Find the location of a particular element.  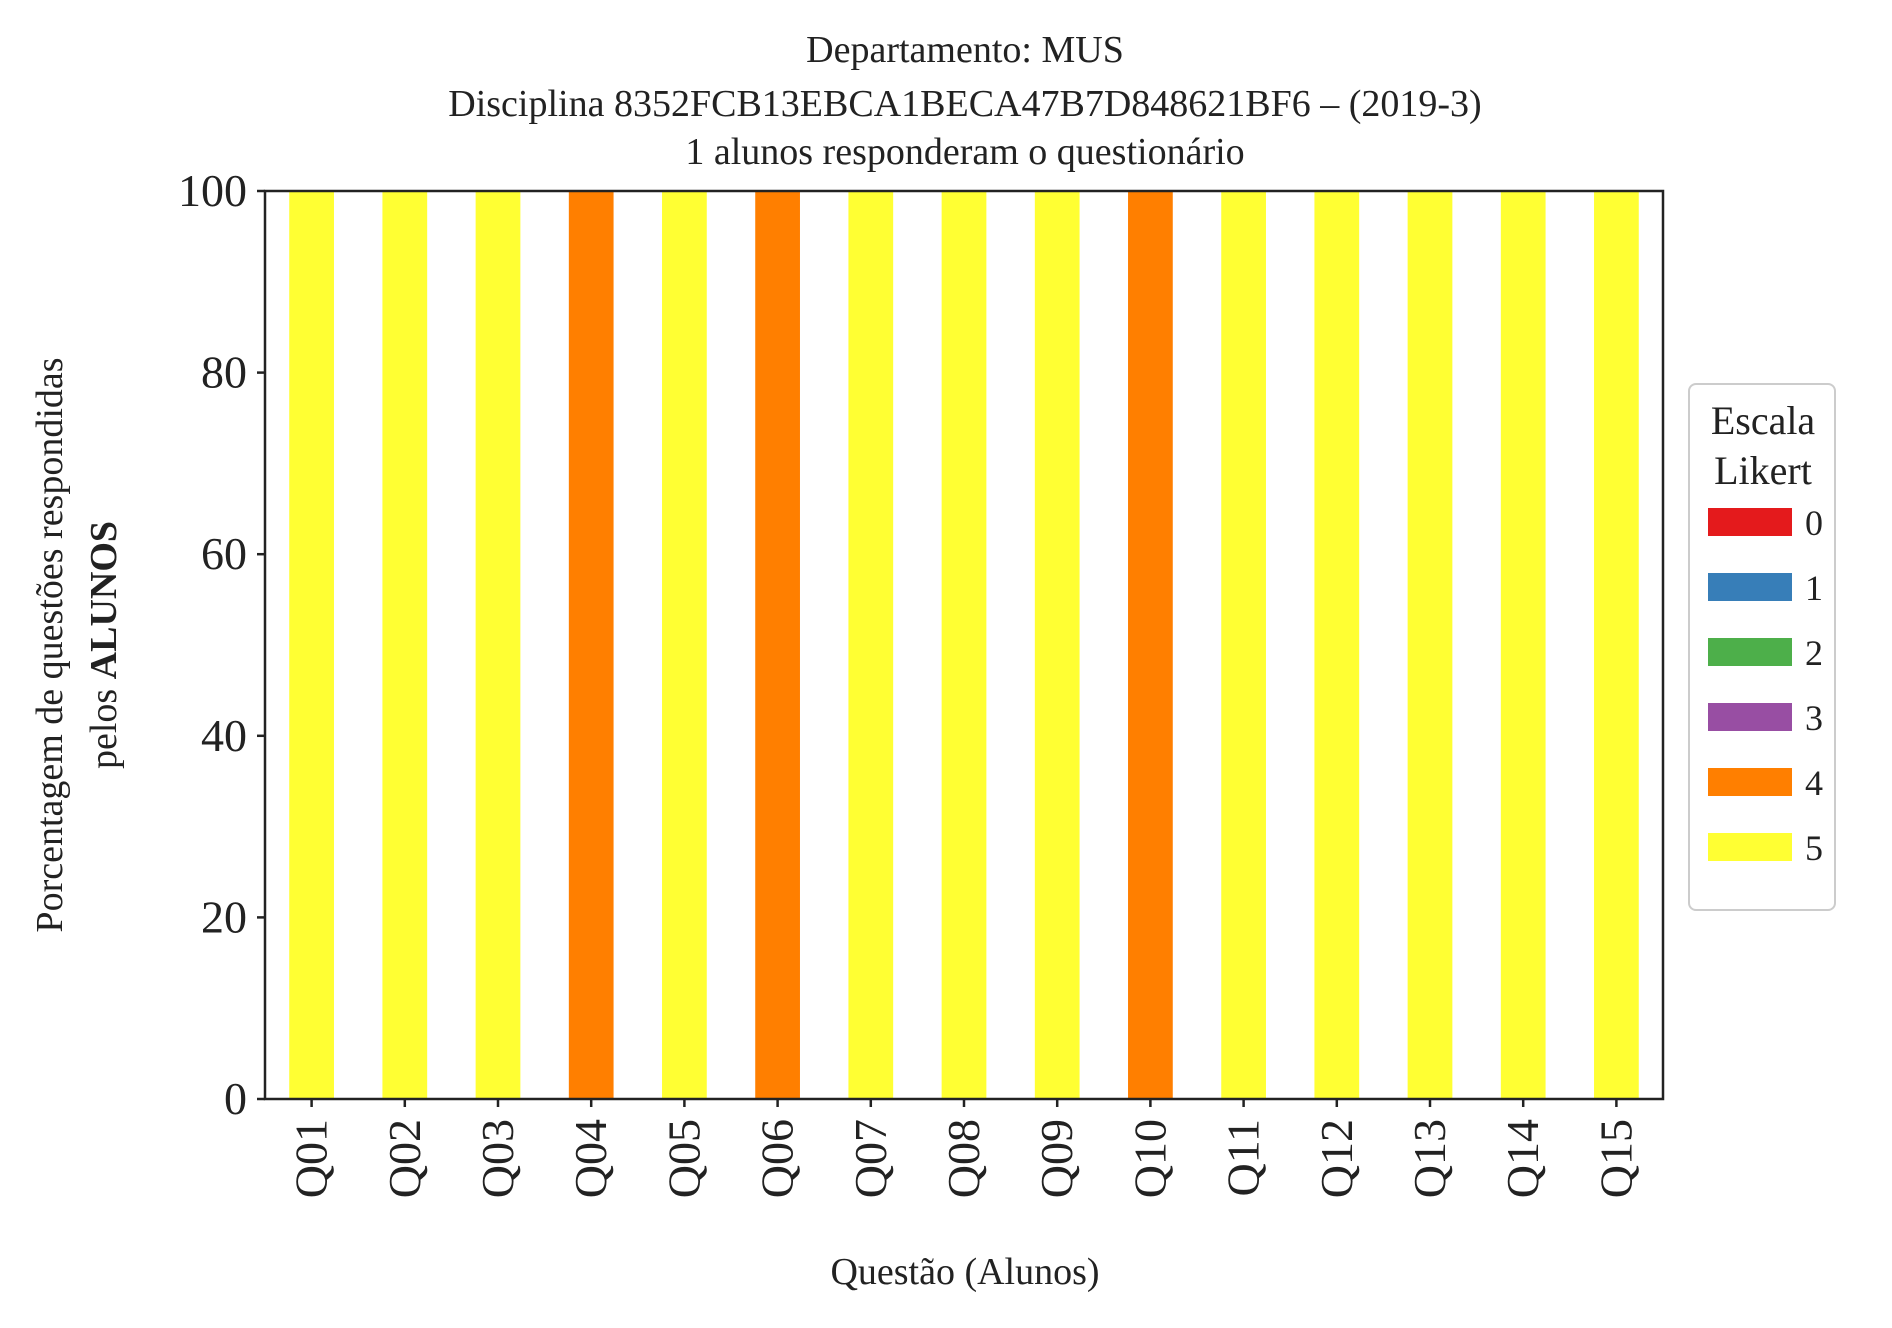

legend: Escala Likert 0 1 2 3 4 5 is located at coordinates (1762, 647).